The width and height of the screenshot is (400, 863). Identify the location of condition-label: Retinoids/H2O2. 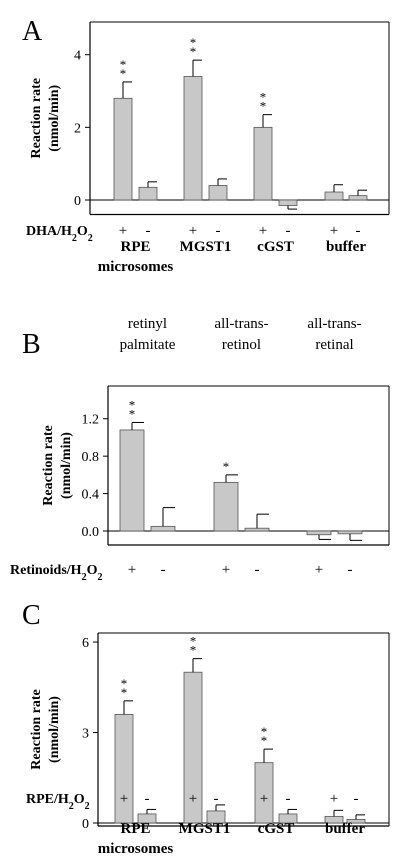
(56, 573).